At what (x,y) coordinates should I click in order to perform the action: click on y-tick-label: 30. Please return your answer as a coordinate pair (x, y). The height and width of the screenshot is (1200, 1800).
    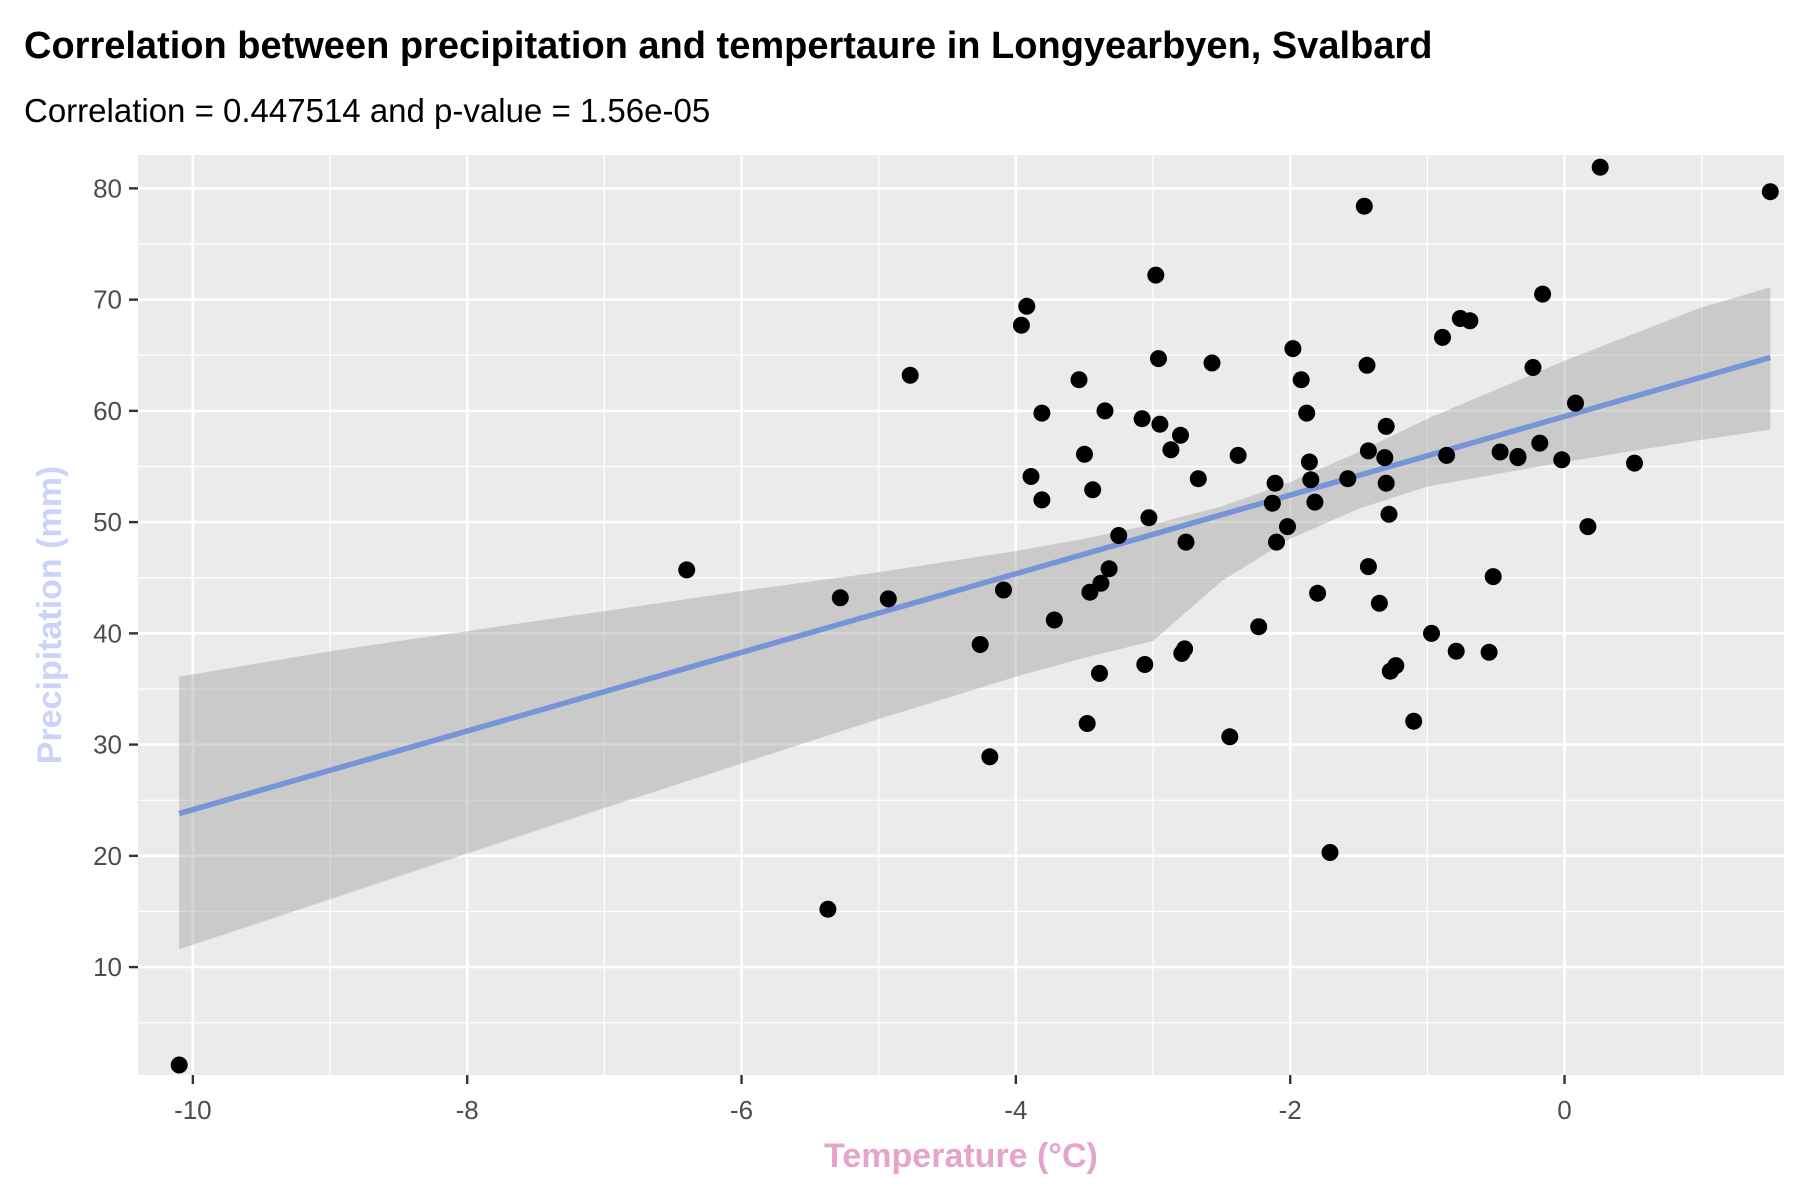
    Looking at the image, I should click on (107, 745).